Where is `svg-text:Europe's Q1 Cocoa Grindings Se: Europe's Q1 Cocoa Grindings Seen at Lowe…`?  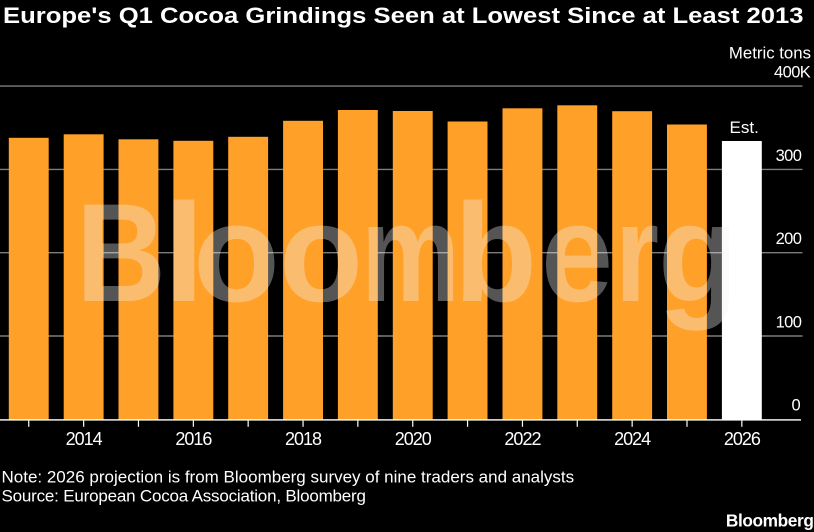 svg-text:Europe's Q1 Cocoa Grindings Se: Europe's Q1 Cocoa Grindings Seen at Lowe… is located at coordinates (403, 15).